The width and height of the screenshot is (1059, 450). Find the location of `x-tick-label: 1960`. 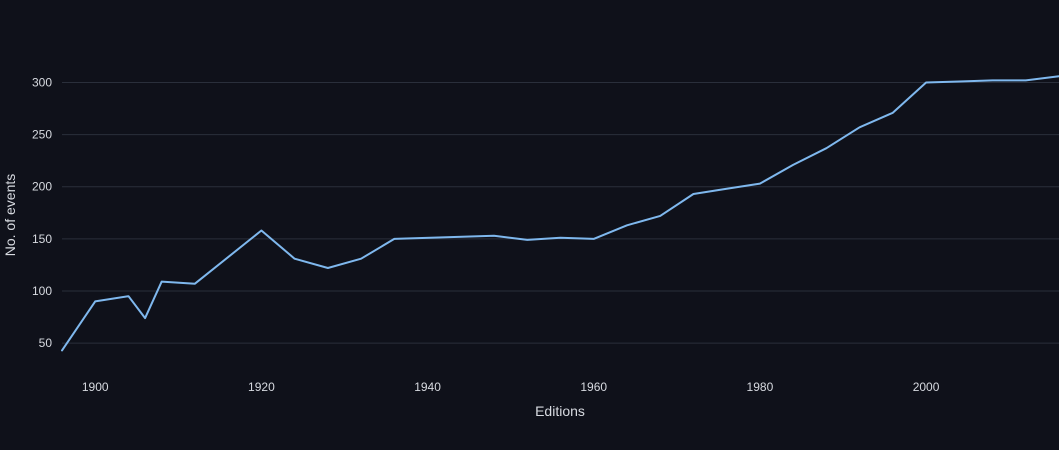

x-tick-label: 1960 is located at coordinates (593, 387).